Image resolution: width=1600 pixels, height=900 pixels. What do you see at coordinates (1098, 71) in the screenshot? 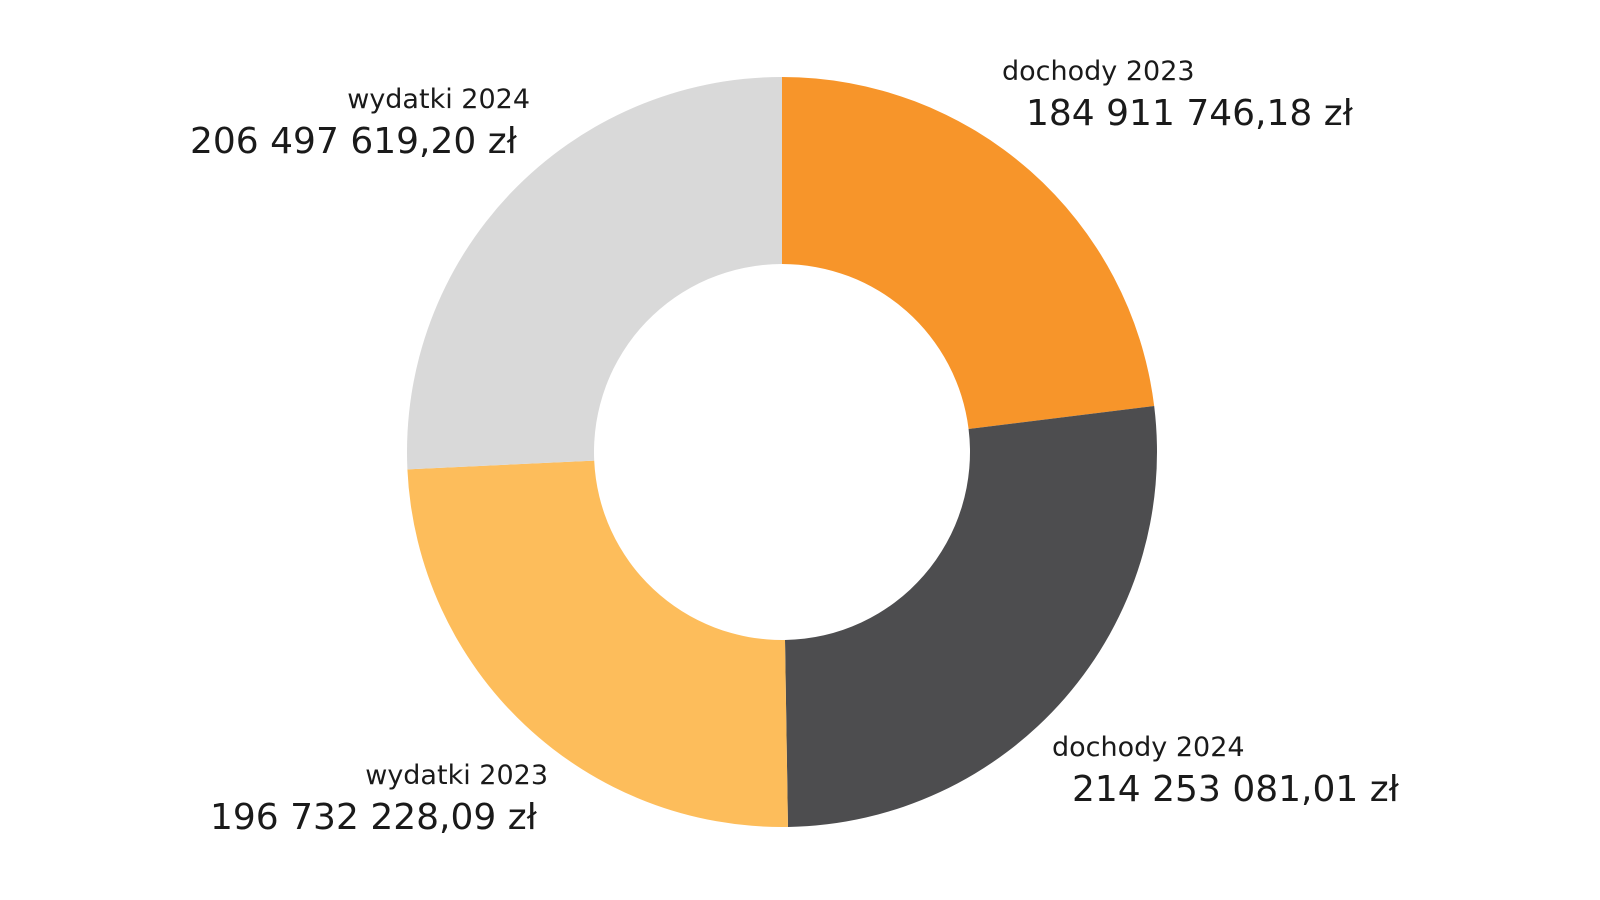
I see `slice-name: dochody 2023` at bounding box center [1098, 71].